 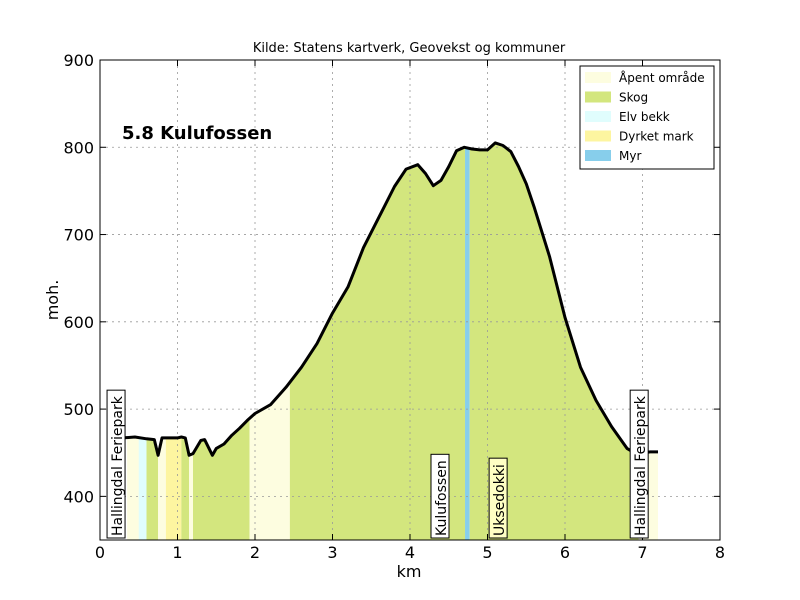 I want to click on x-tick-label: 1, so click(x=177, y=552).